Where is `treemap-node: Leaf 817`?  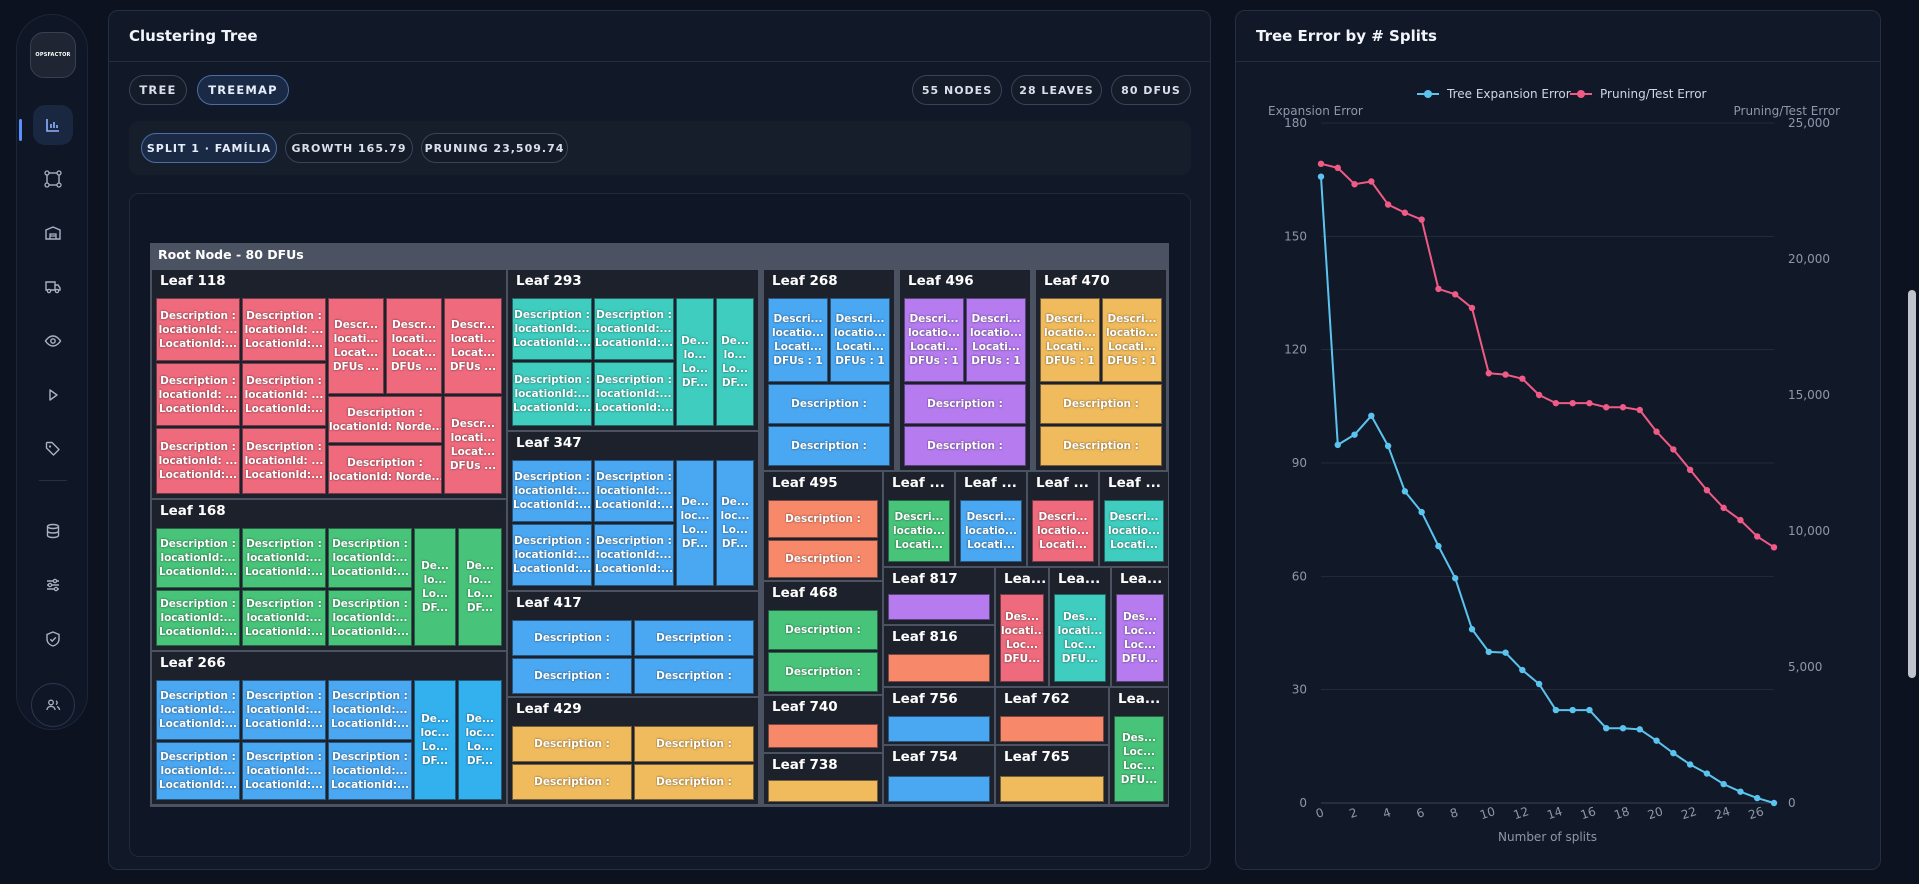 treemap-node: Leaf 817 is located at coordinates (939, 596).